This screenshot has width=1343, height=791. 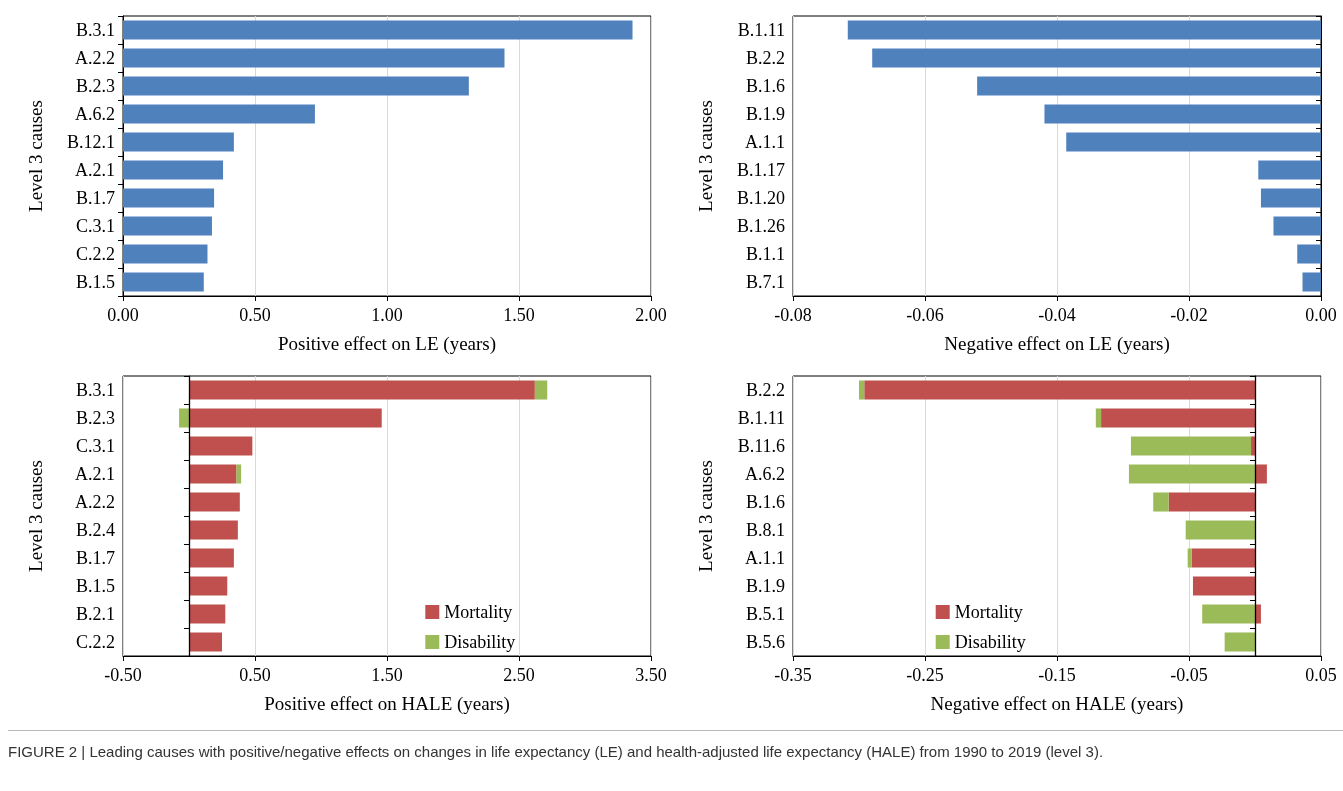 What do you see at coordinates (651, 675) in the screenshot?
I see `x-tick-label: 3.50` at bounding box center [651, 675].